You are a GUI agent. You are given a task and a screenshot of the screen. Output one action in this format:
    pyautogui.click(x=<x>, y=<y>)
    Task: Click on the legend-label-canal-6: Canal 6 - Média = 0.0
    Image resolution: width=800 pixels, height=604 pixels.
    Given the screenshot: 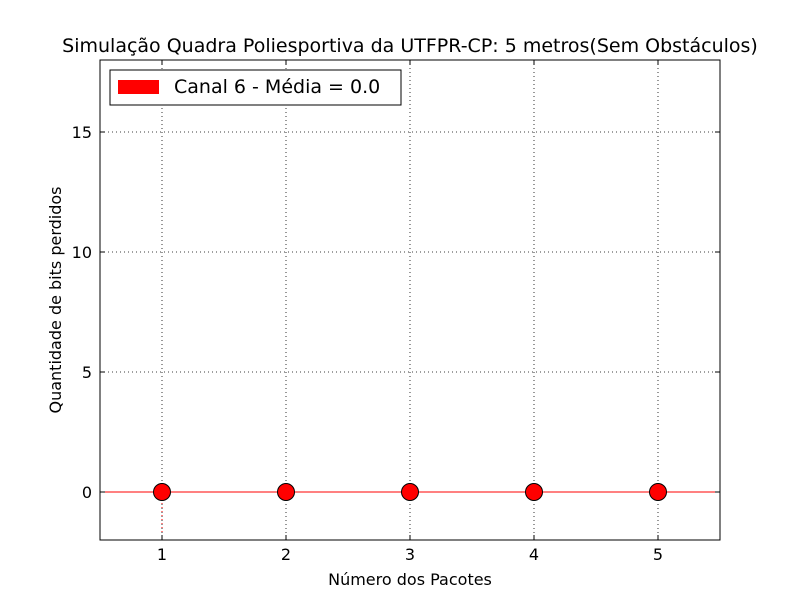 What is the action you would take?
    pyautogui.click(x=277, y=87)
    